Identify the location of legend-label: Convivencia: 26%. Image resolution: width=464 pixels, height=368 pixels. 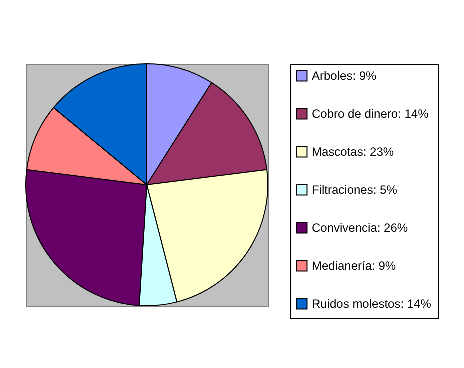
(360, 228).